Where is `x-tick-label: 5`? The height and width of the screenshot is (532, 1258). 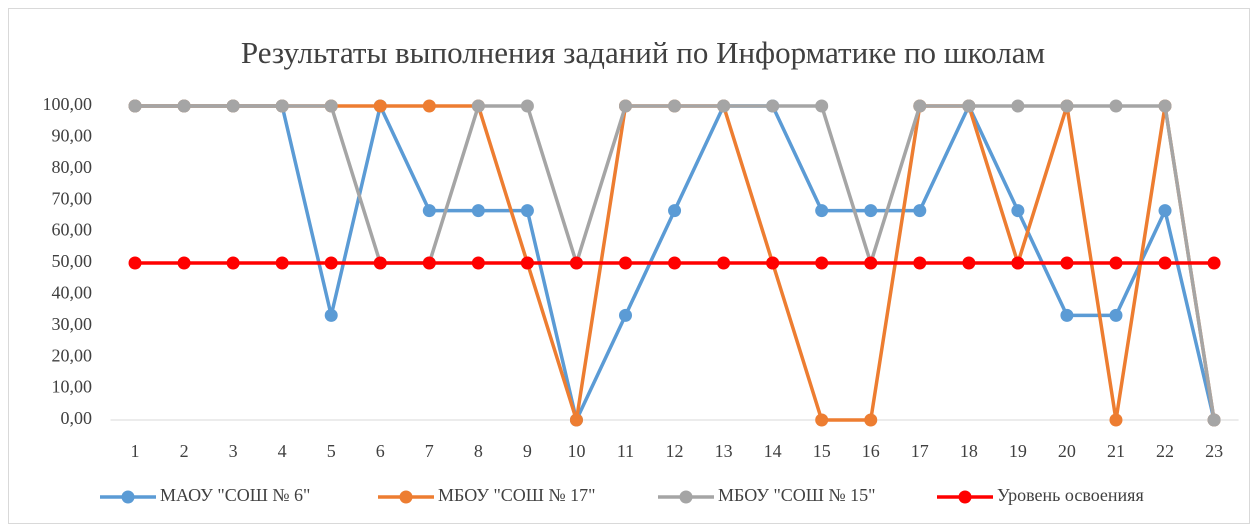
x-tick-label: 5 is located at coordinates (331, 451).